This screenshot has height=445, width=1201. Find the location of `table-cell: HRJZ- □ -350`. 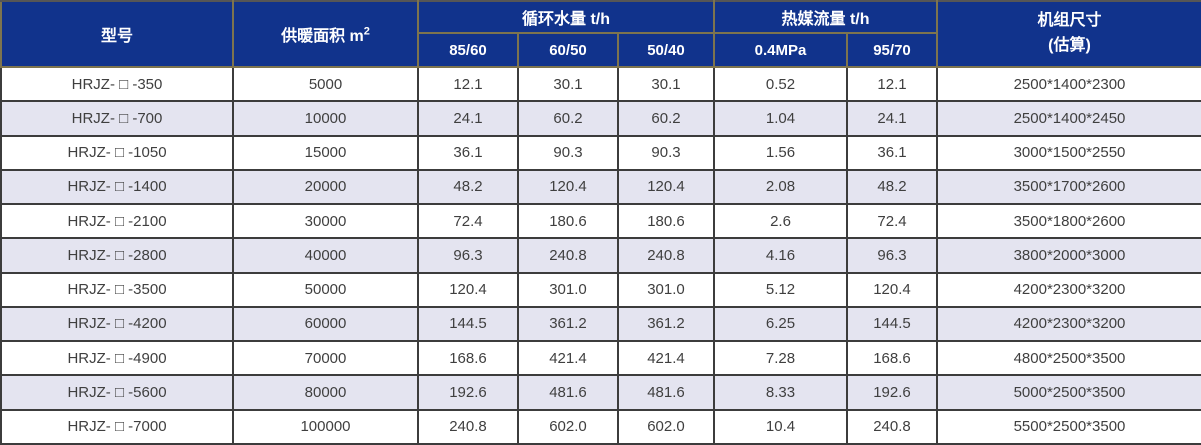

table-cell: HRJZ- □ -350 is located at coordinates (117, 84).